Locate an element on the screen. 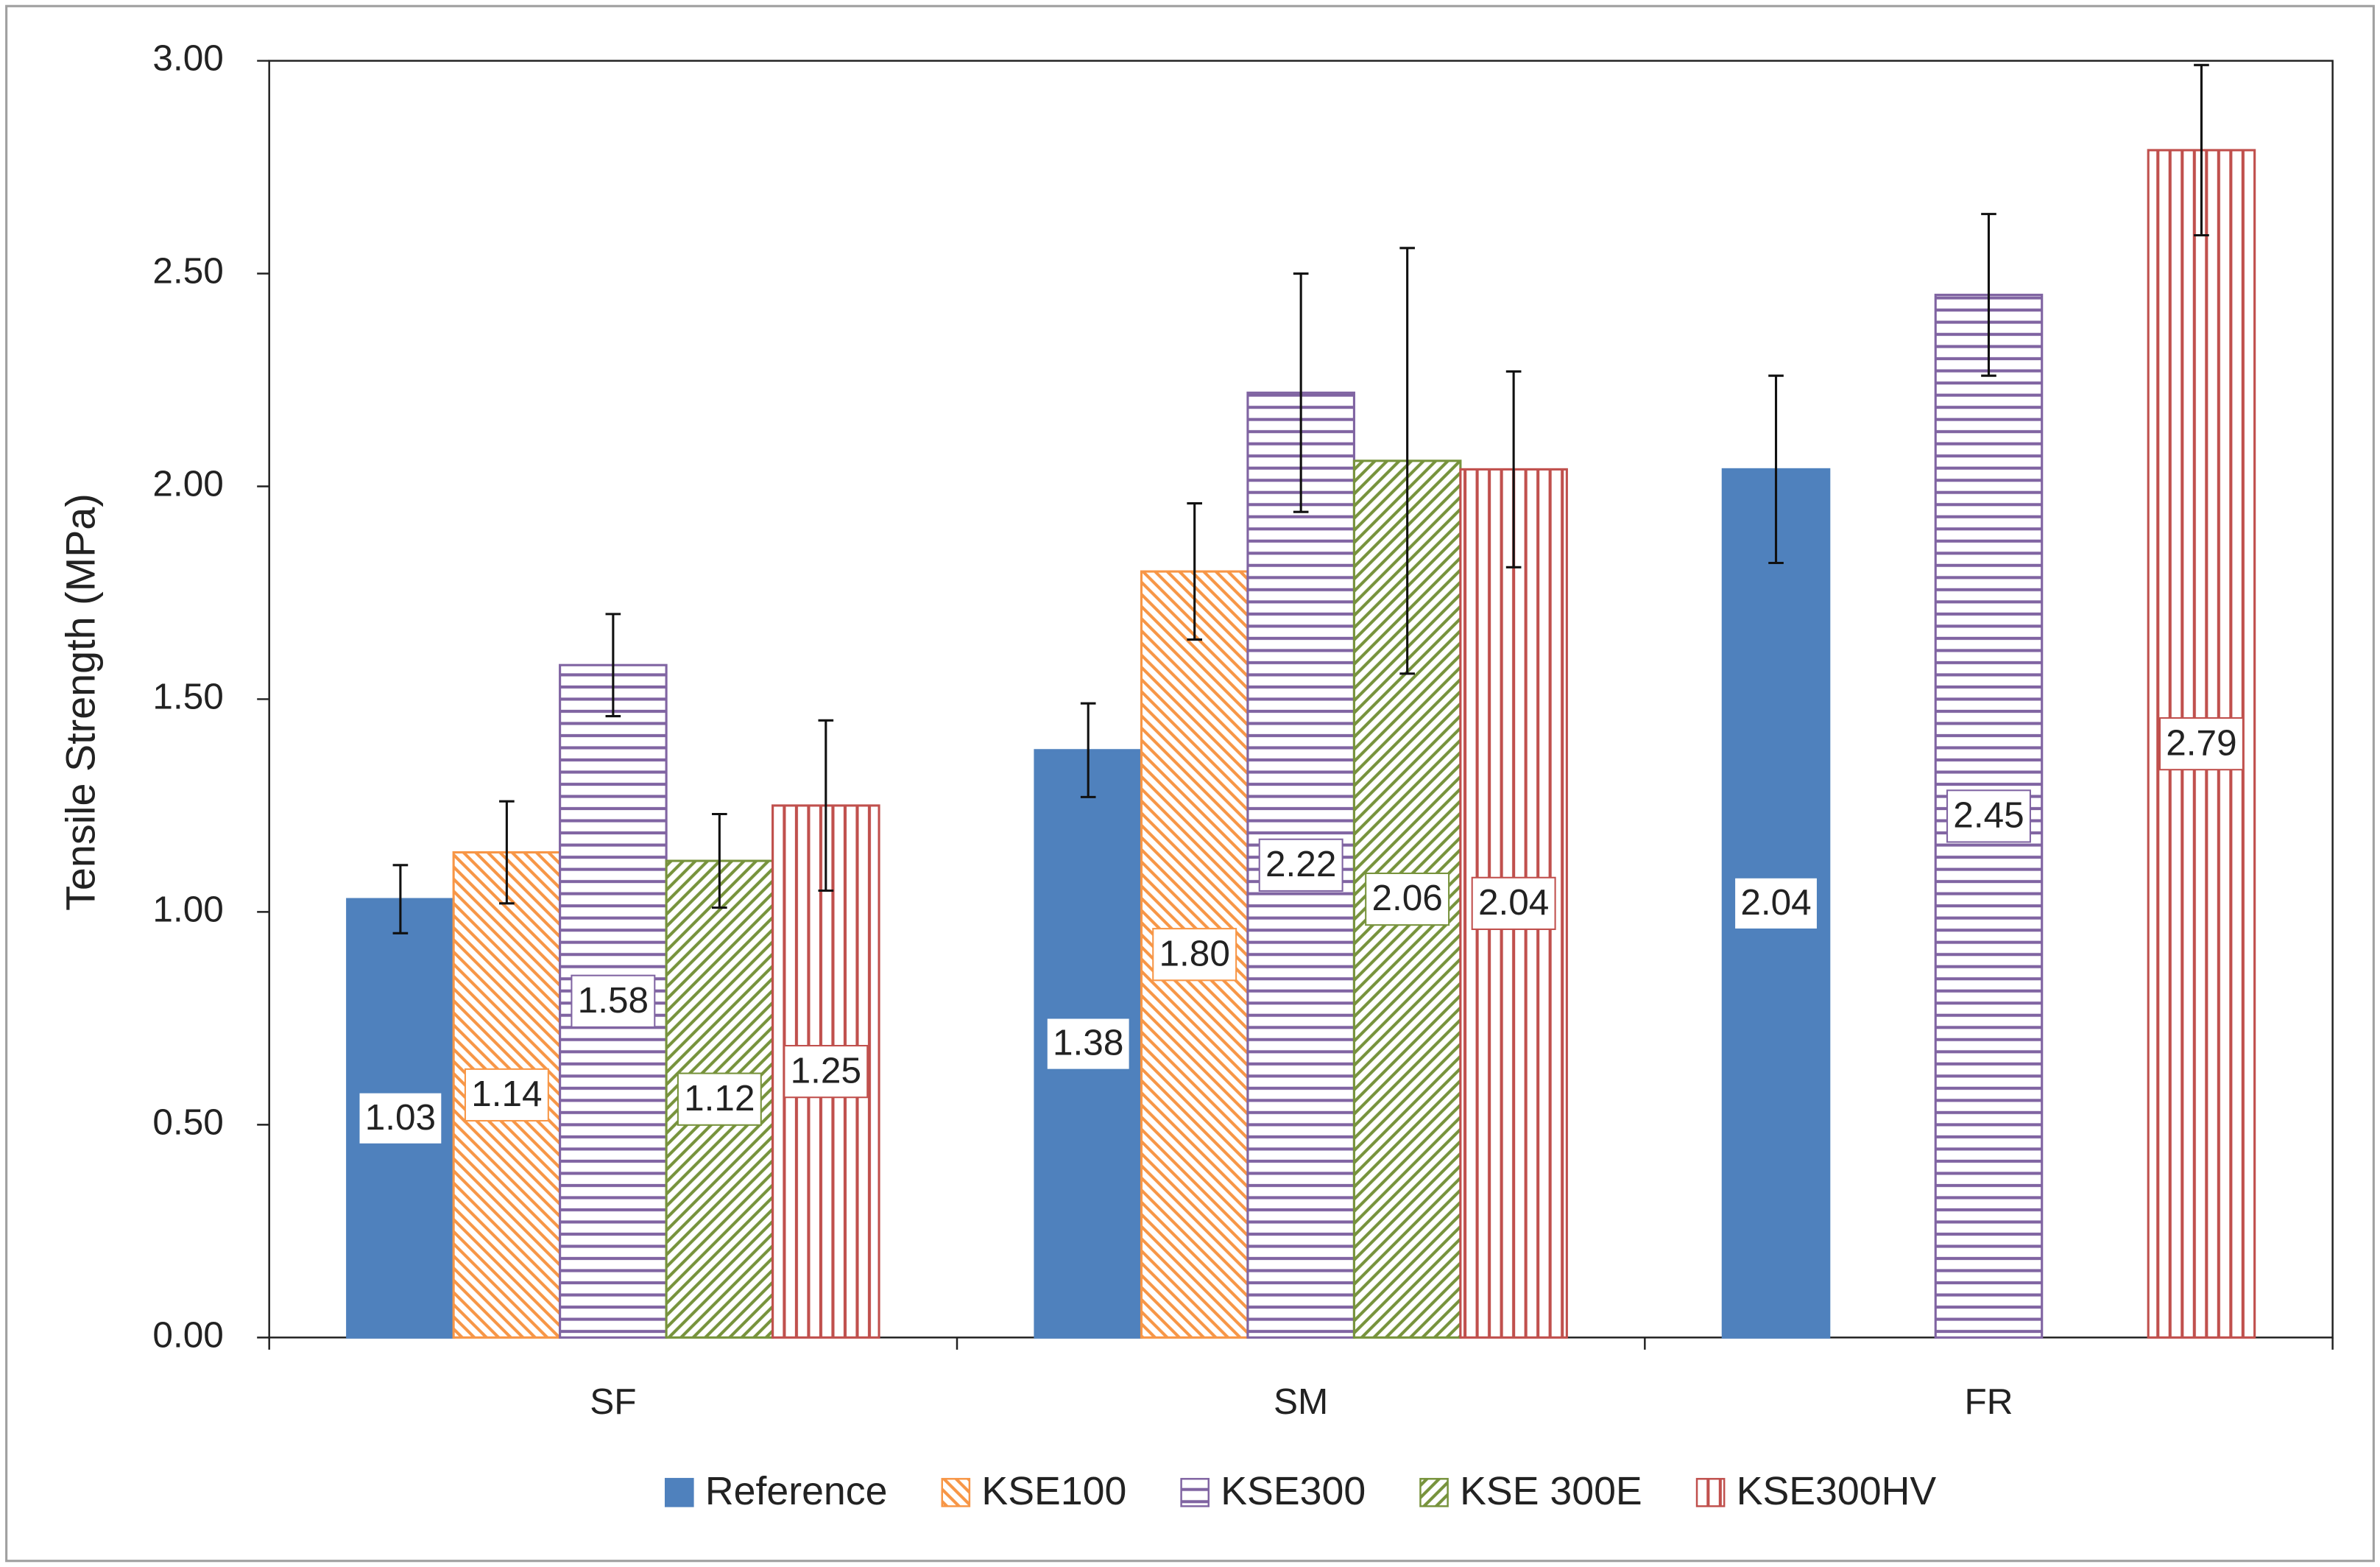 Image resolution: width=2380 pixels, height=1567 pixels. legend-label: KSE100 is located at coordinates (1053, 1491).